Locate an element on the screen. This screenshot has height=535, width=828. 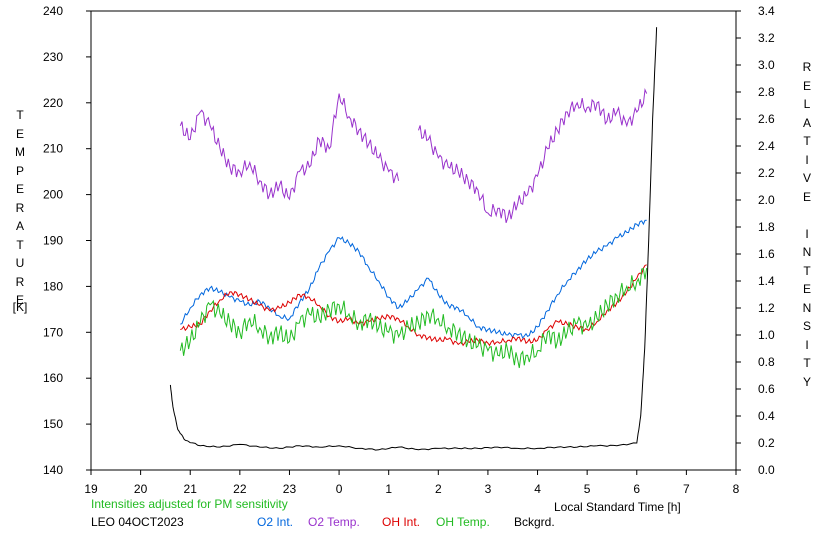
y-left-axis-unit: [K] is located at coordinates (20, 307).